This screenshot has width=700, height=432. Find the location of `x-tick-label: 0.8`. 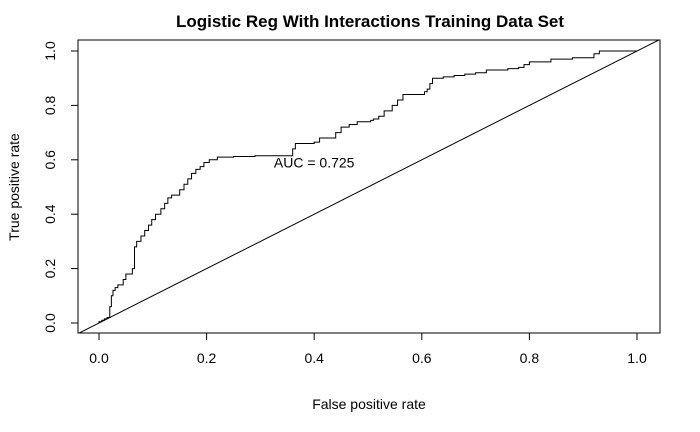

x-tick-label: 0.8 is located at coordinates (530, 358).